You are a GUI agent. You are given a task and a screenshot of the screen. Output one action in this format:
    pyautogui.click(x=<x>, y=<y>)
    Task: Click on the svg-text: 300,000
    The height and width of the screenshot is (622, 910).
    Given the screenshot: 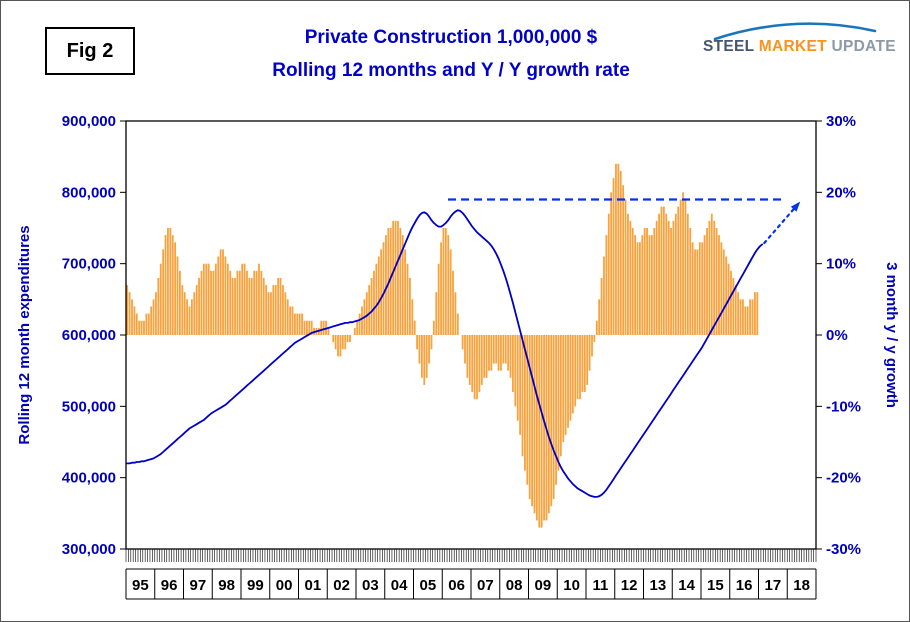 What is the action you would take?
    pyautogui.click(x=89, y=549)
    